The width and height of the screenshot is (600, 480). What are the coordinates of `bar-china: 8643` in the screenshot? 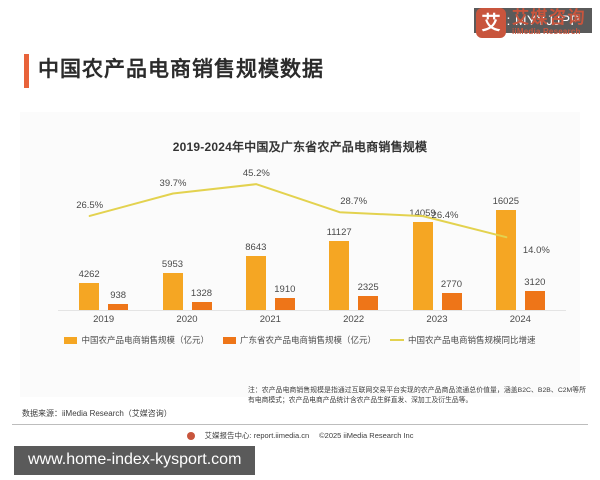 It's located at (255, 276).